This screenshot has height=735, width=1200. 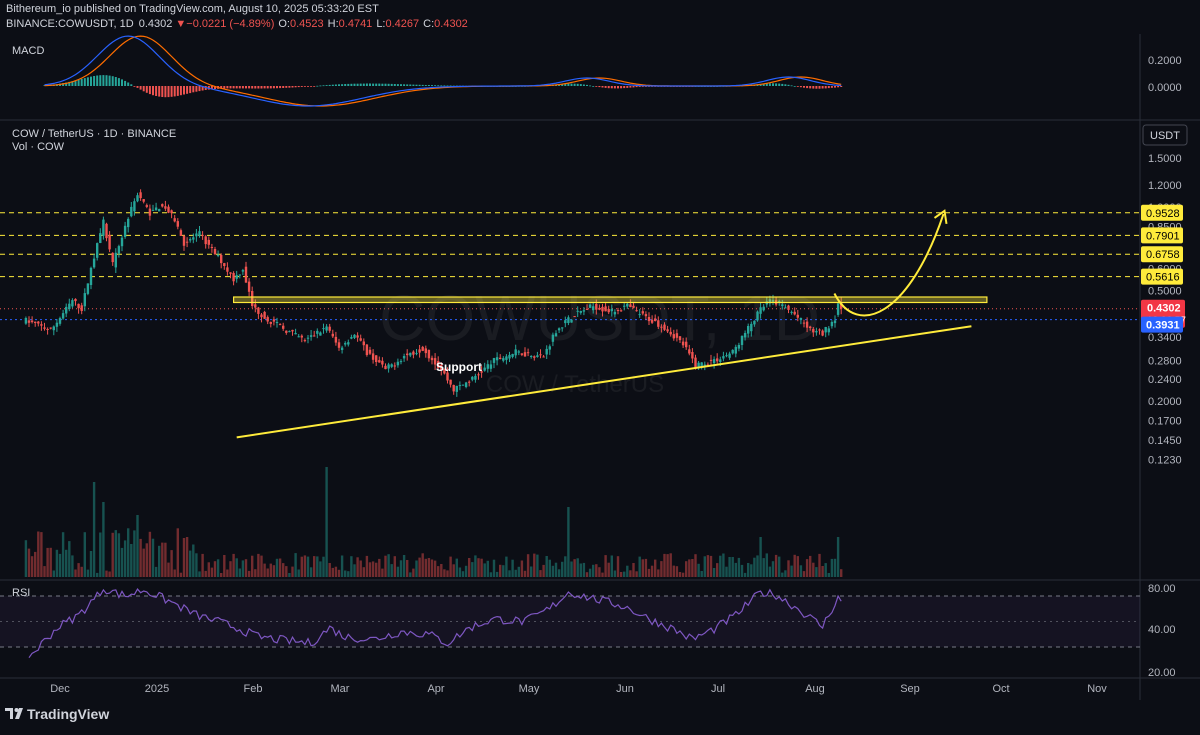 What do you see at coordinates (1165, 422) in the screenshot?
I see `price-axis-tick: 0.1700` at bounding box center [1165, 422].